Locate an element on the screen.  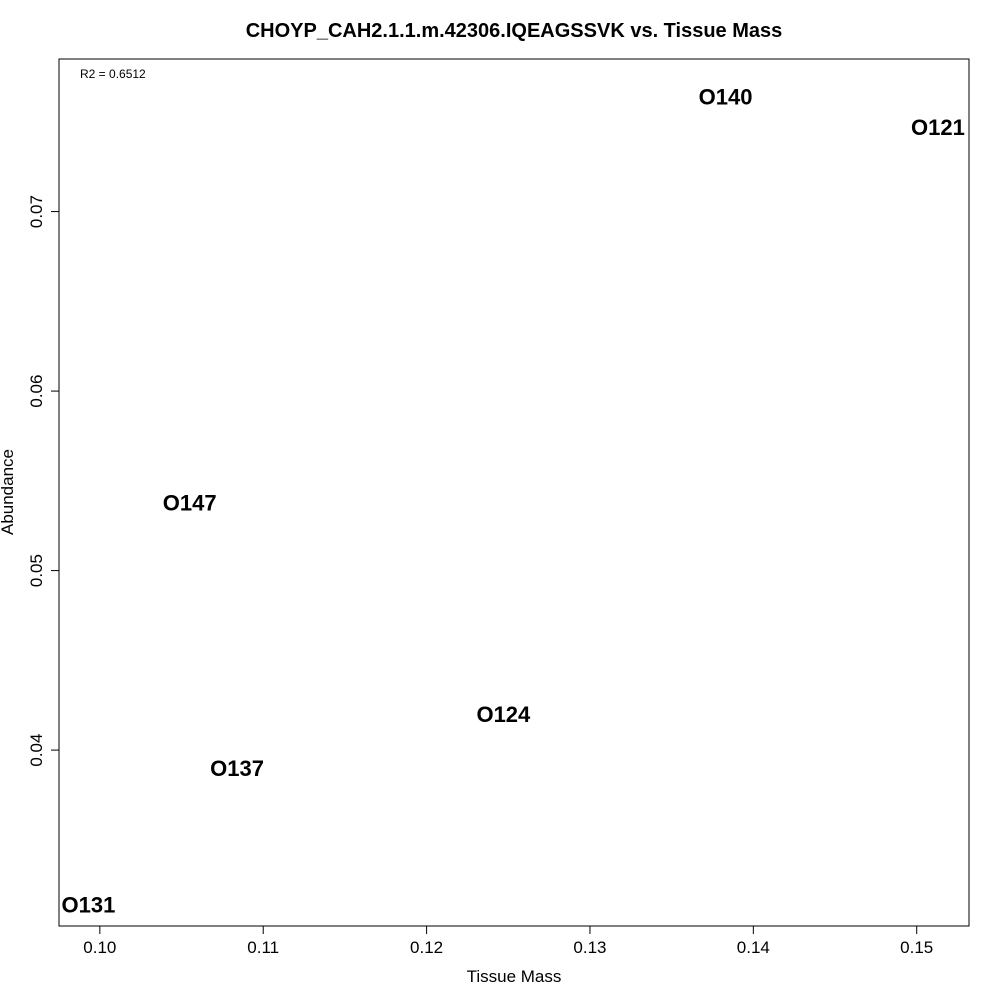
x-tick-label: 0.15 is located at coordinates (916, 947).